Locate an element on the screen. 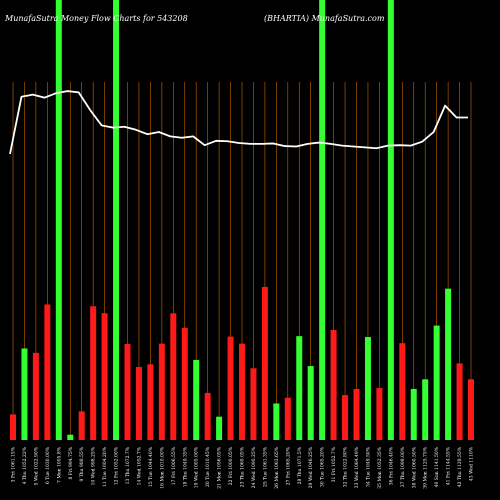  chart-title-right: (BHARTIA) MunafaSutra.com is located at coordinates (324, 18).